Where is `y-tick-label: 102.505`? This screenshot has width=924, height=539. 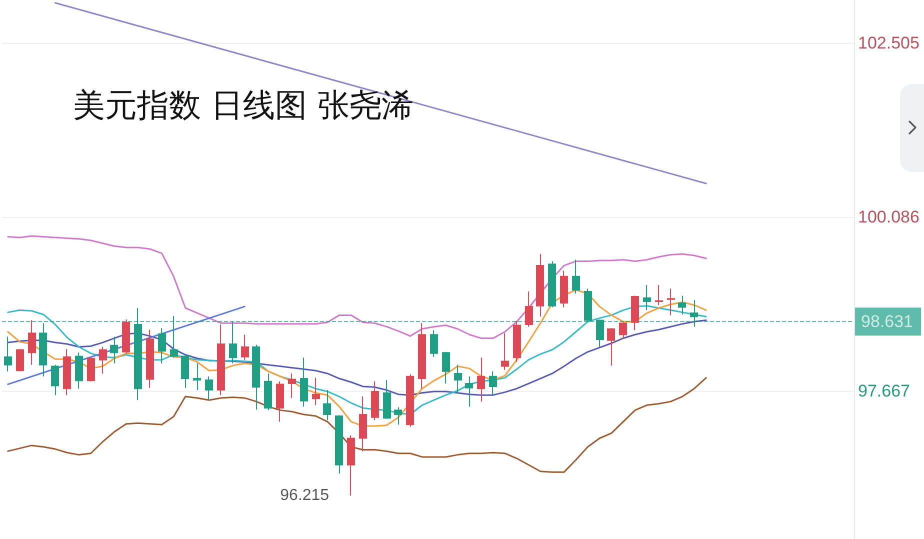 y-tick-label: 102.505 is located at coordinates (889, 42).